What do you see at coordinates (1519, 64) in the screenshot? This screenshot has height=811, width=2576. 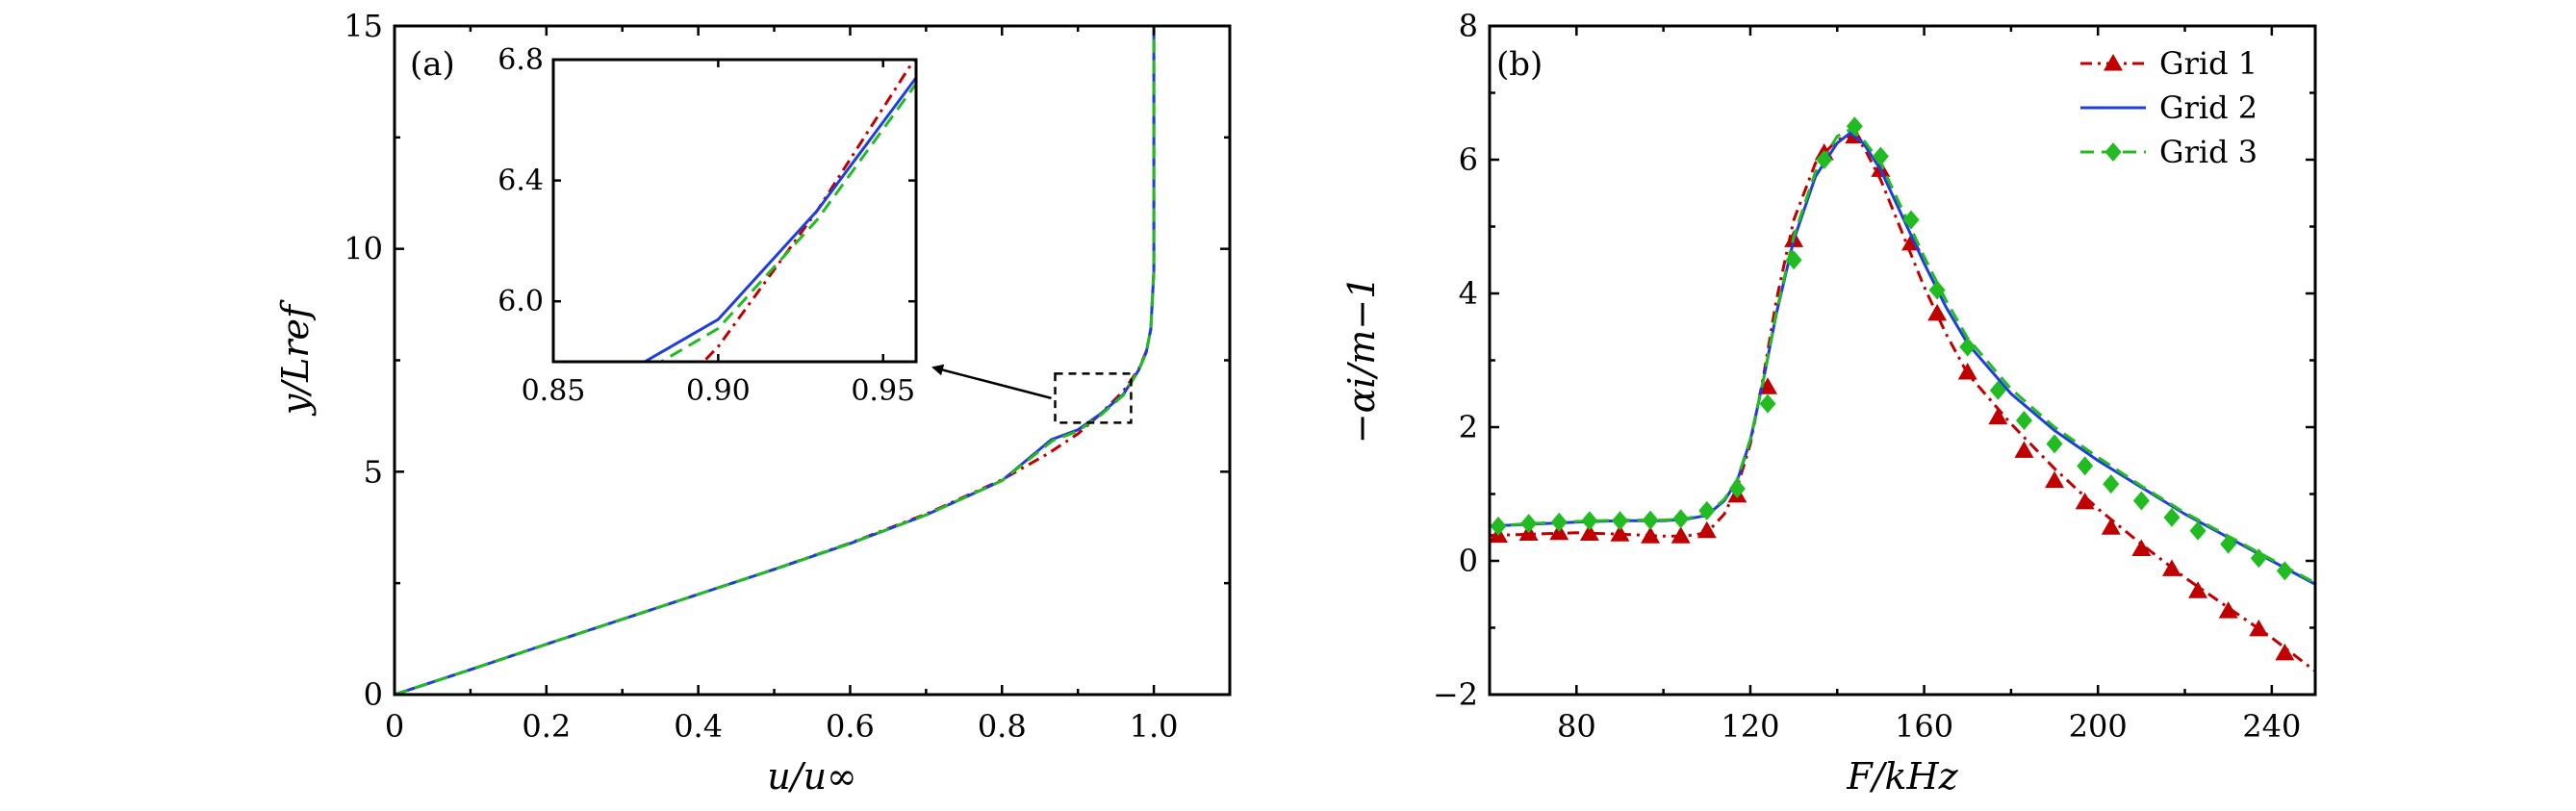 I see `panel-b-tag: (b)` at bounding box center [1519, 64].